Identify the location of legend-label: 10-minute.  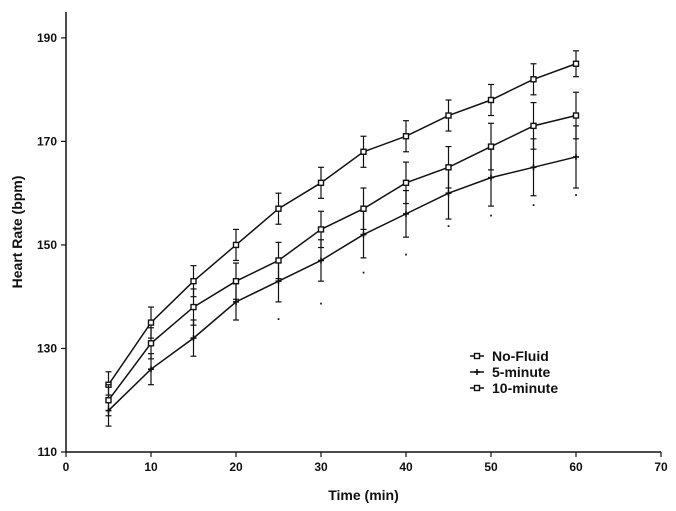
(525, 388).